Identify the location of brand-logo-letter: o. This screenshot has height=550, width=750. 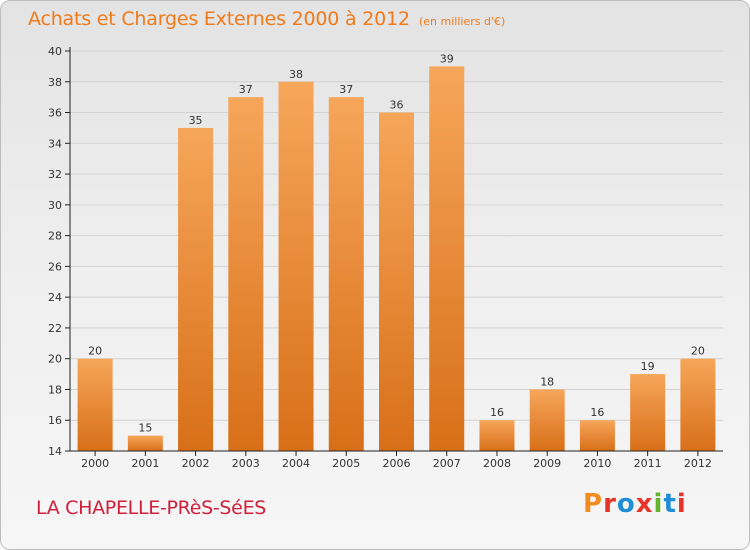
(626, 504).